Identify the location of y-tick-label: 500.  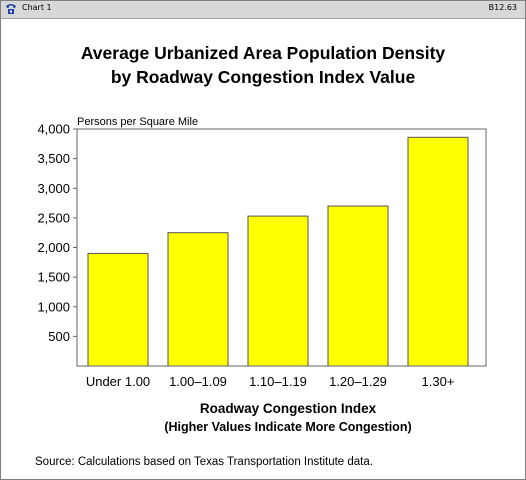
(59, 336).